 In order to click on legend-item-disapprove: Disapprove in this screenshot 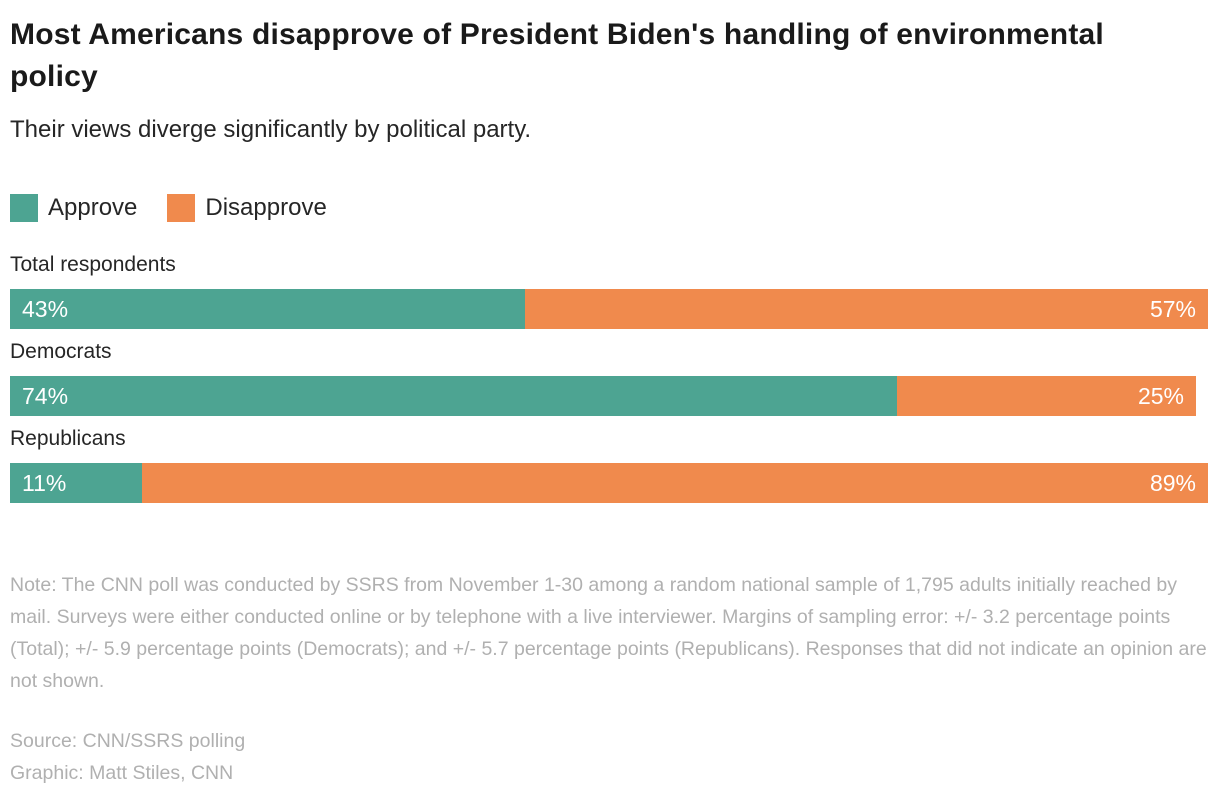, I will do `click(247, 208)`.